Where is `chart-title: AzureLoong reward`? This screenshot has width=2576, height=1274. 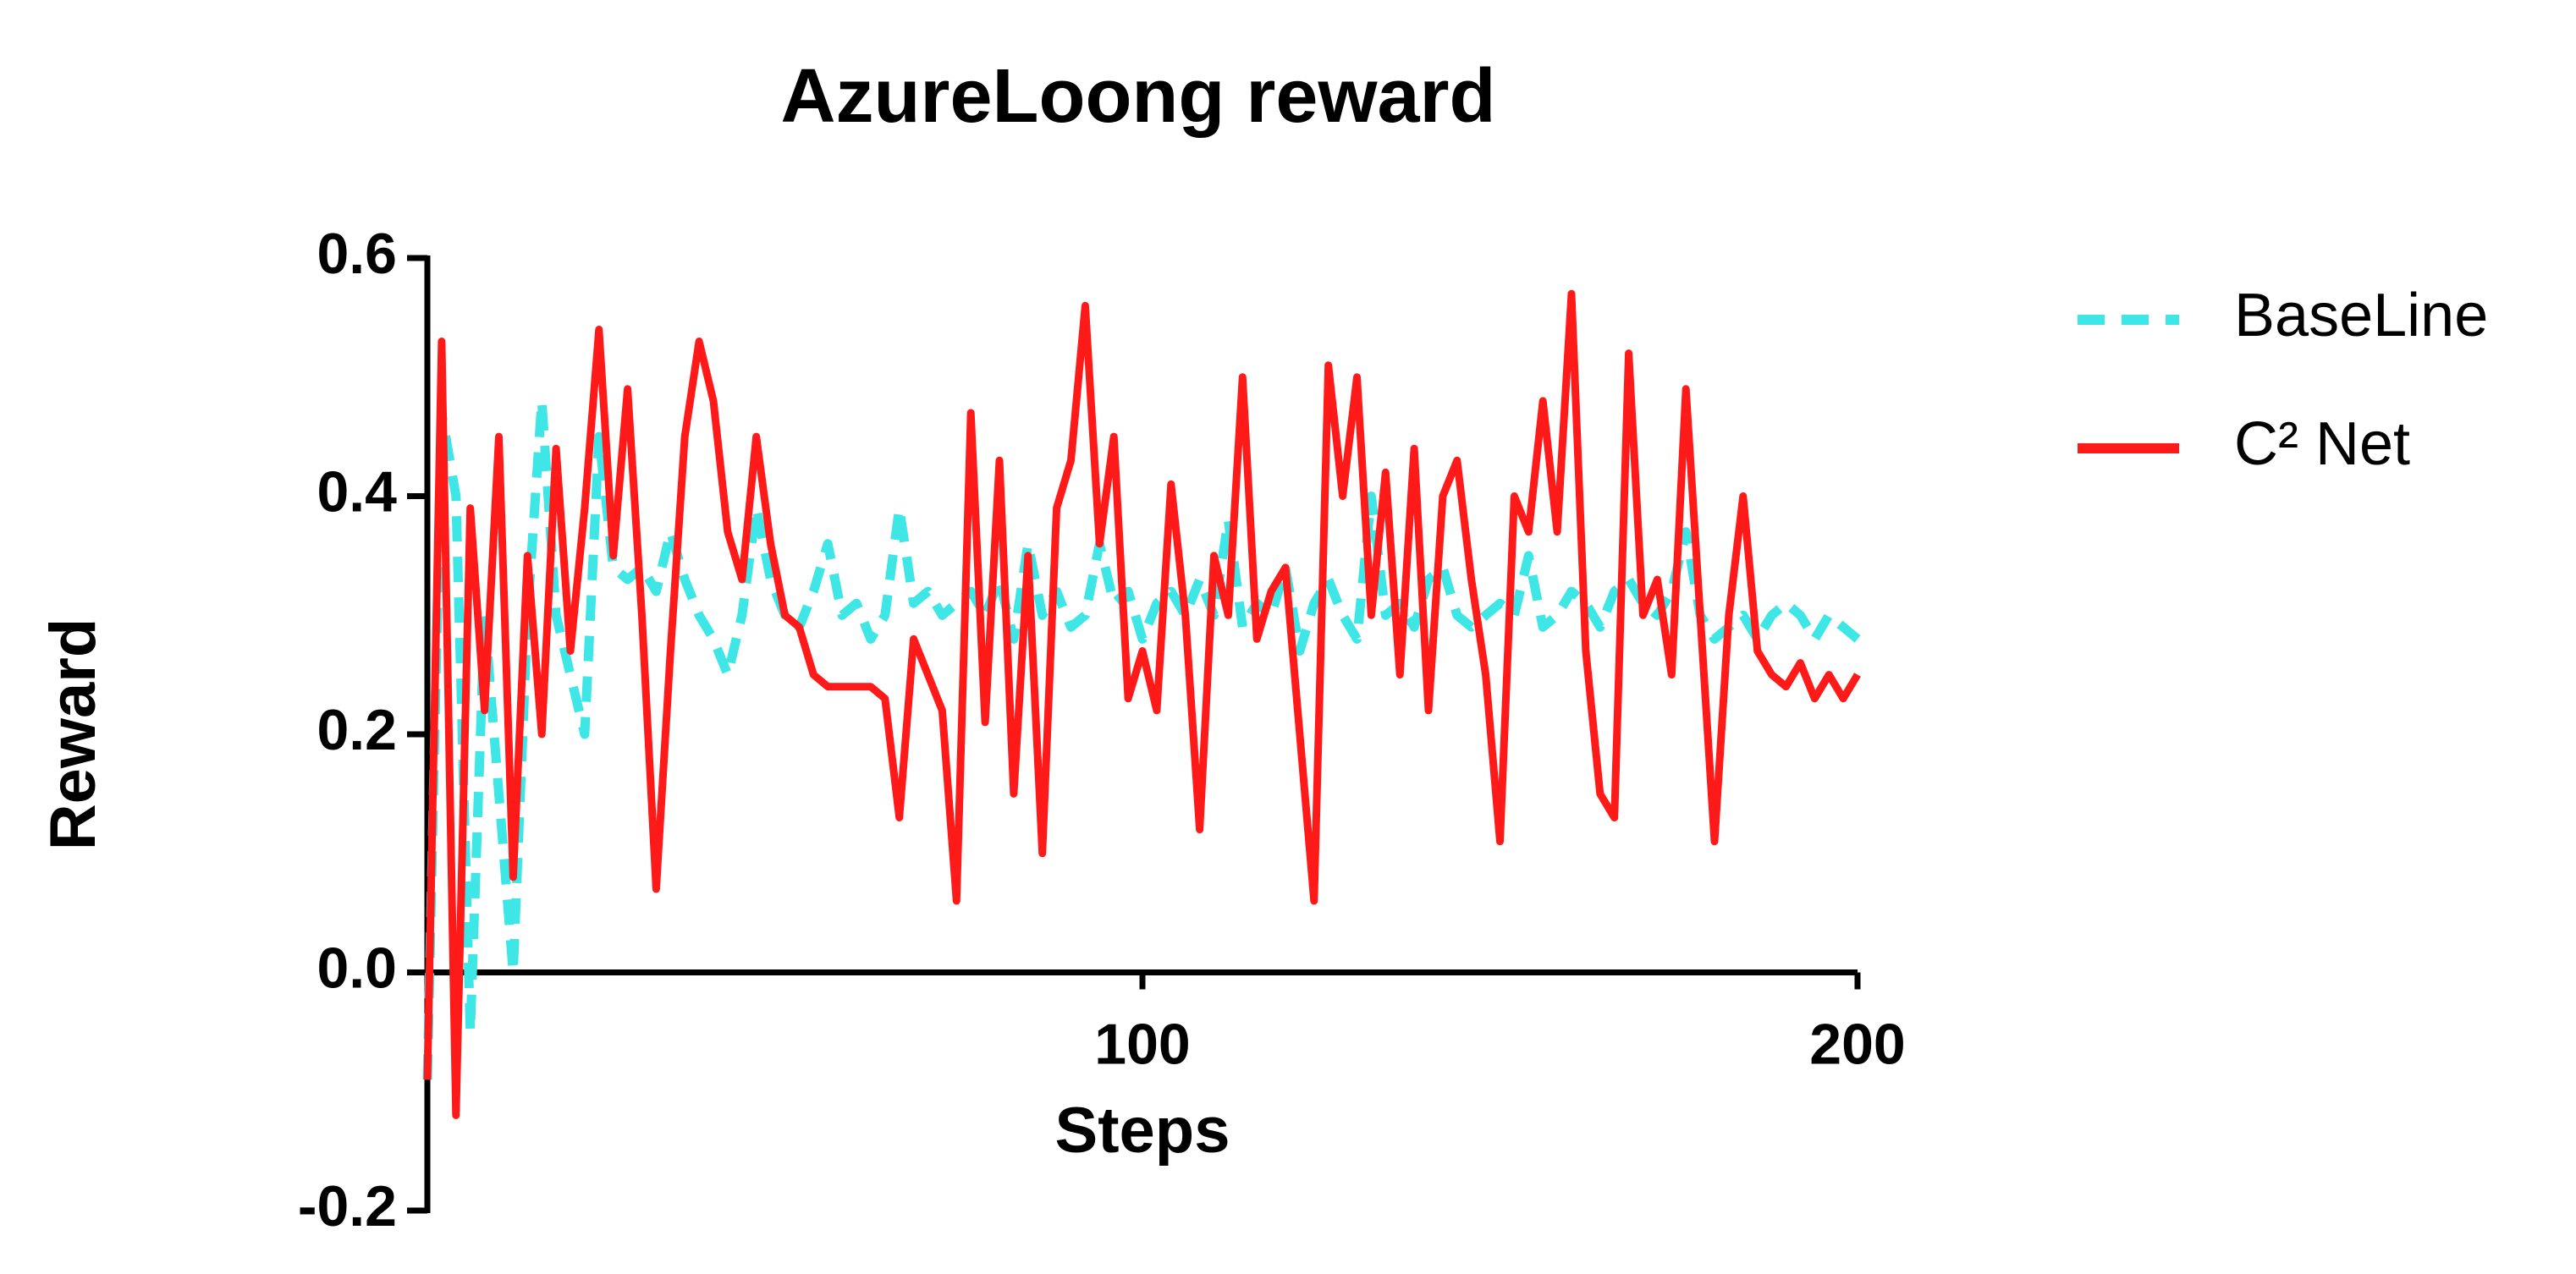 chart-title: AzureLoong reward is located at coordinates (1137, 97).